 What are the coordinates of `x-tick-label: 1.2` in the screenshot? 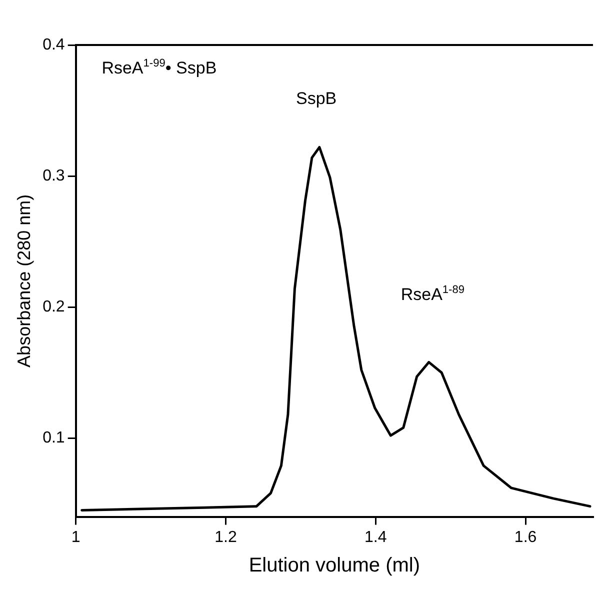 It's located at (225, 537).